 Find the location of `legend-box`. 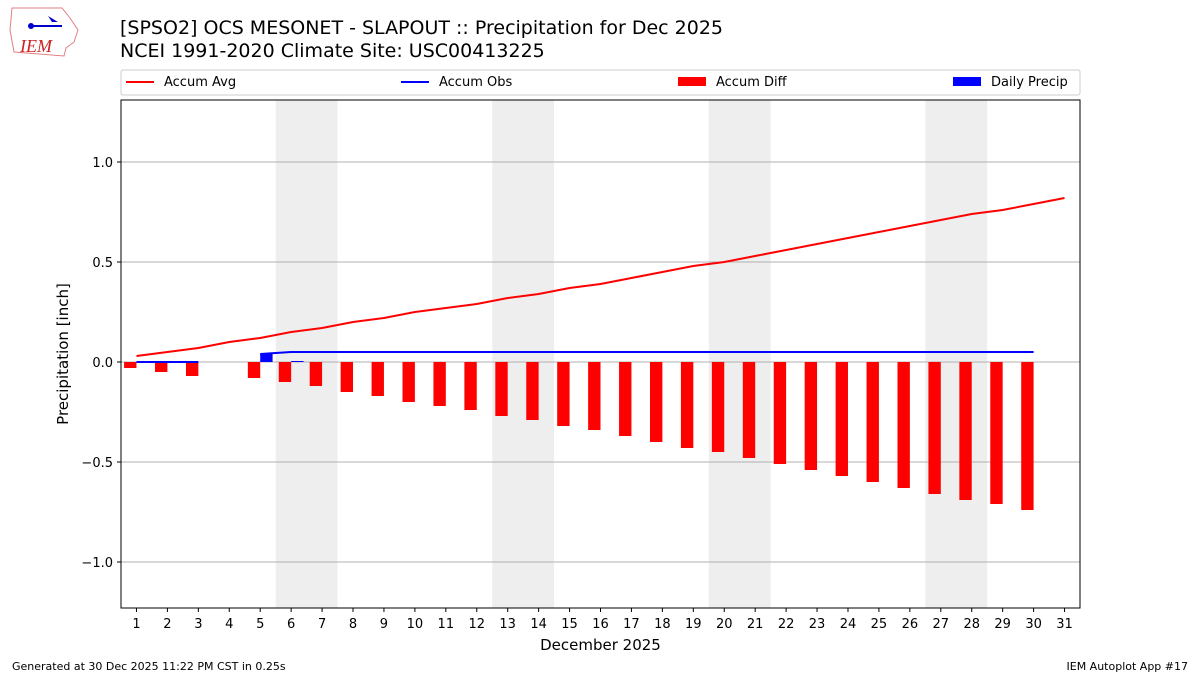

legend-box is located at coordinates (600, 82).